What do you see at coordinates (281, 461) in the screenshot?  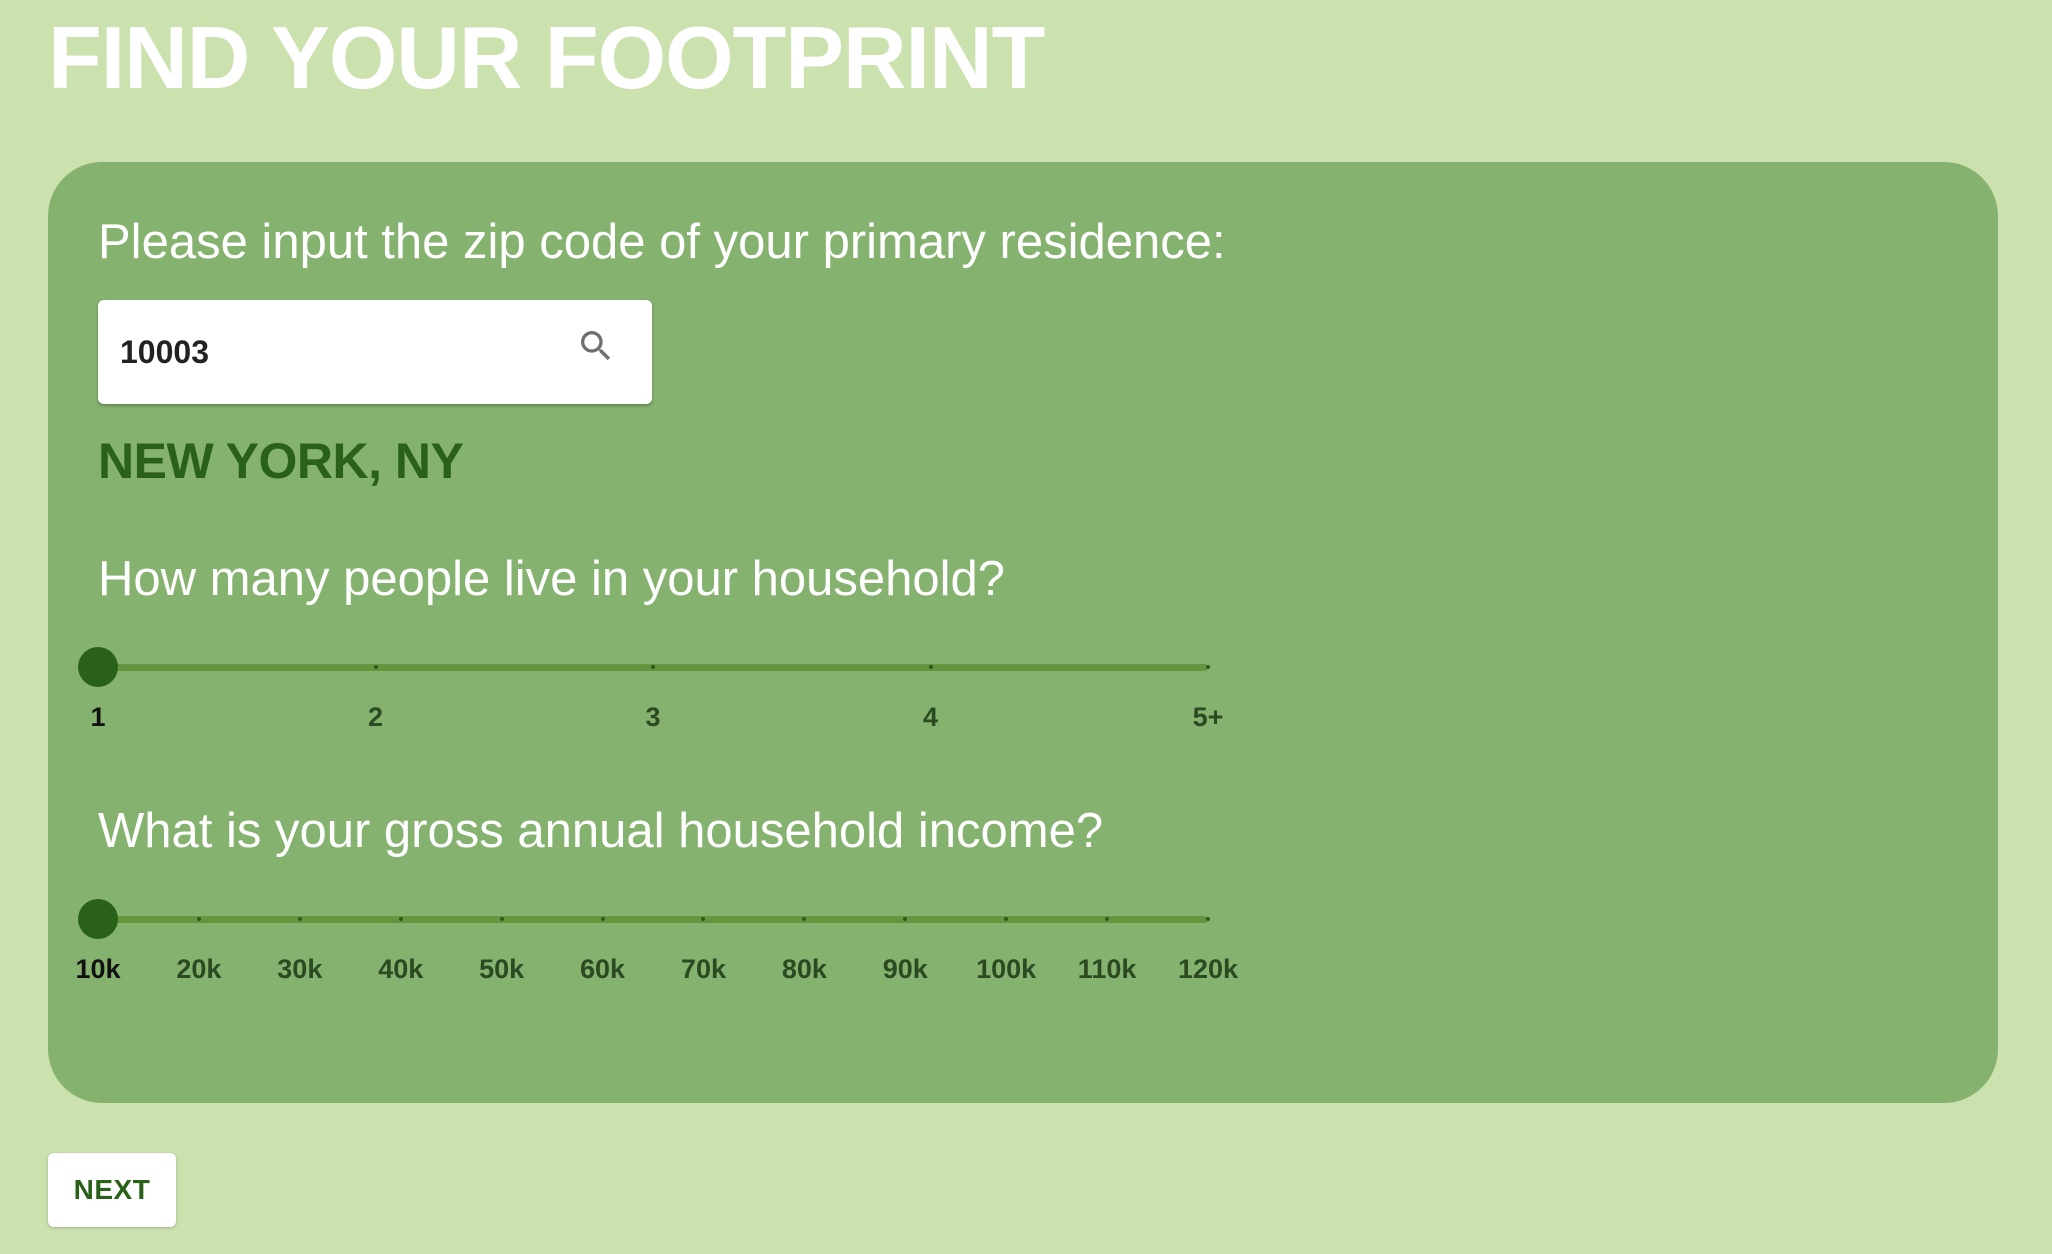 I see `city-label: NEW YORK, NY` at bounding box center [281, 461].